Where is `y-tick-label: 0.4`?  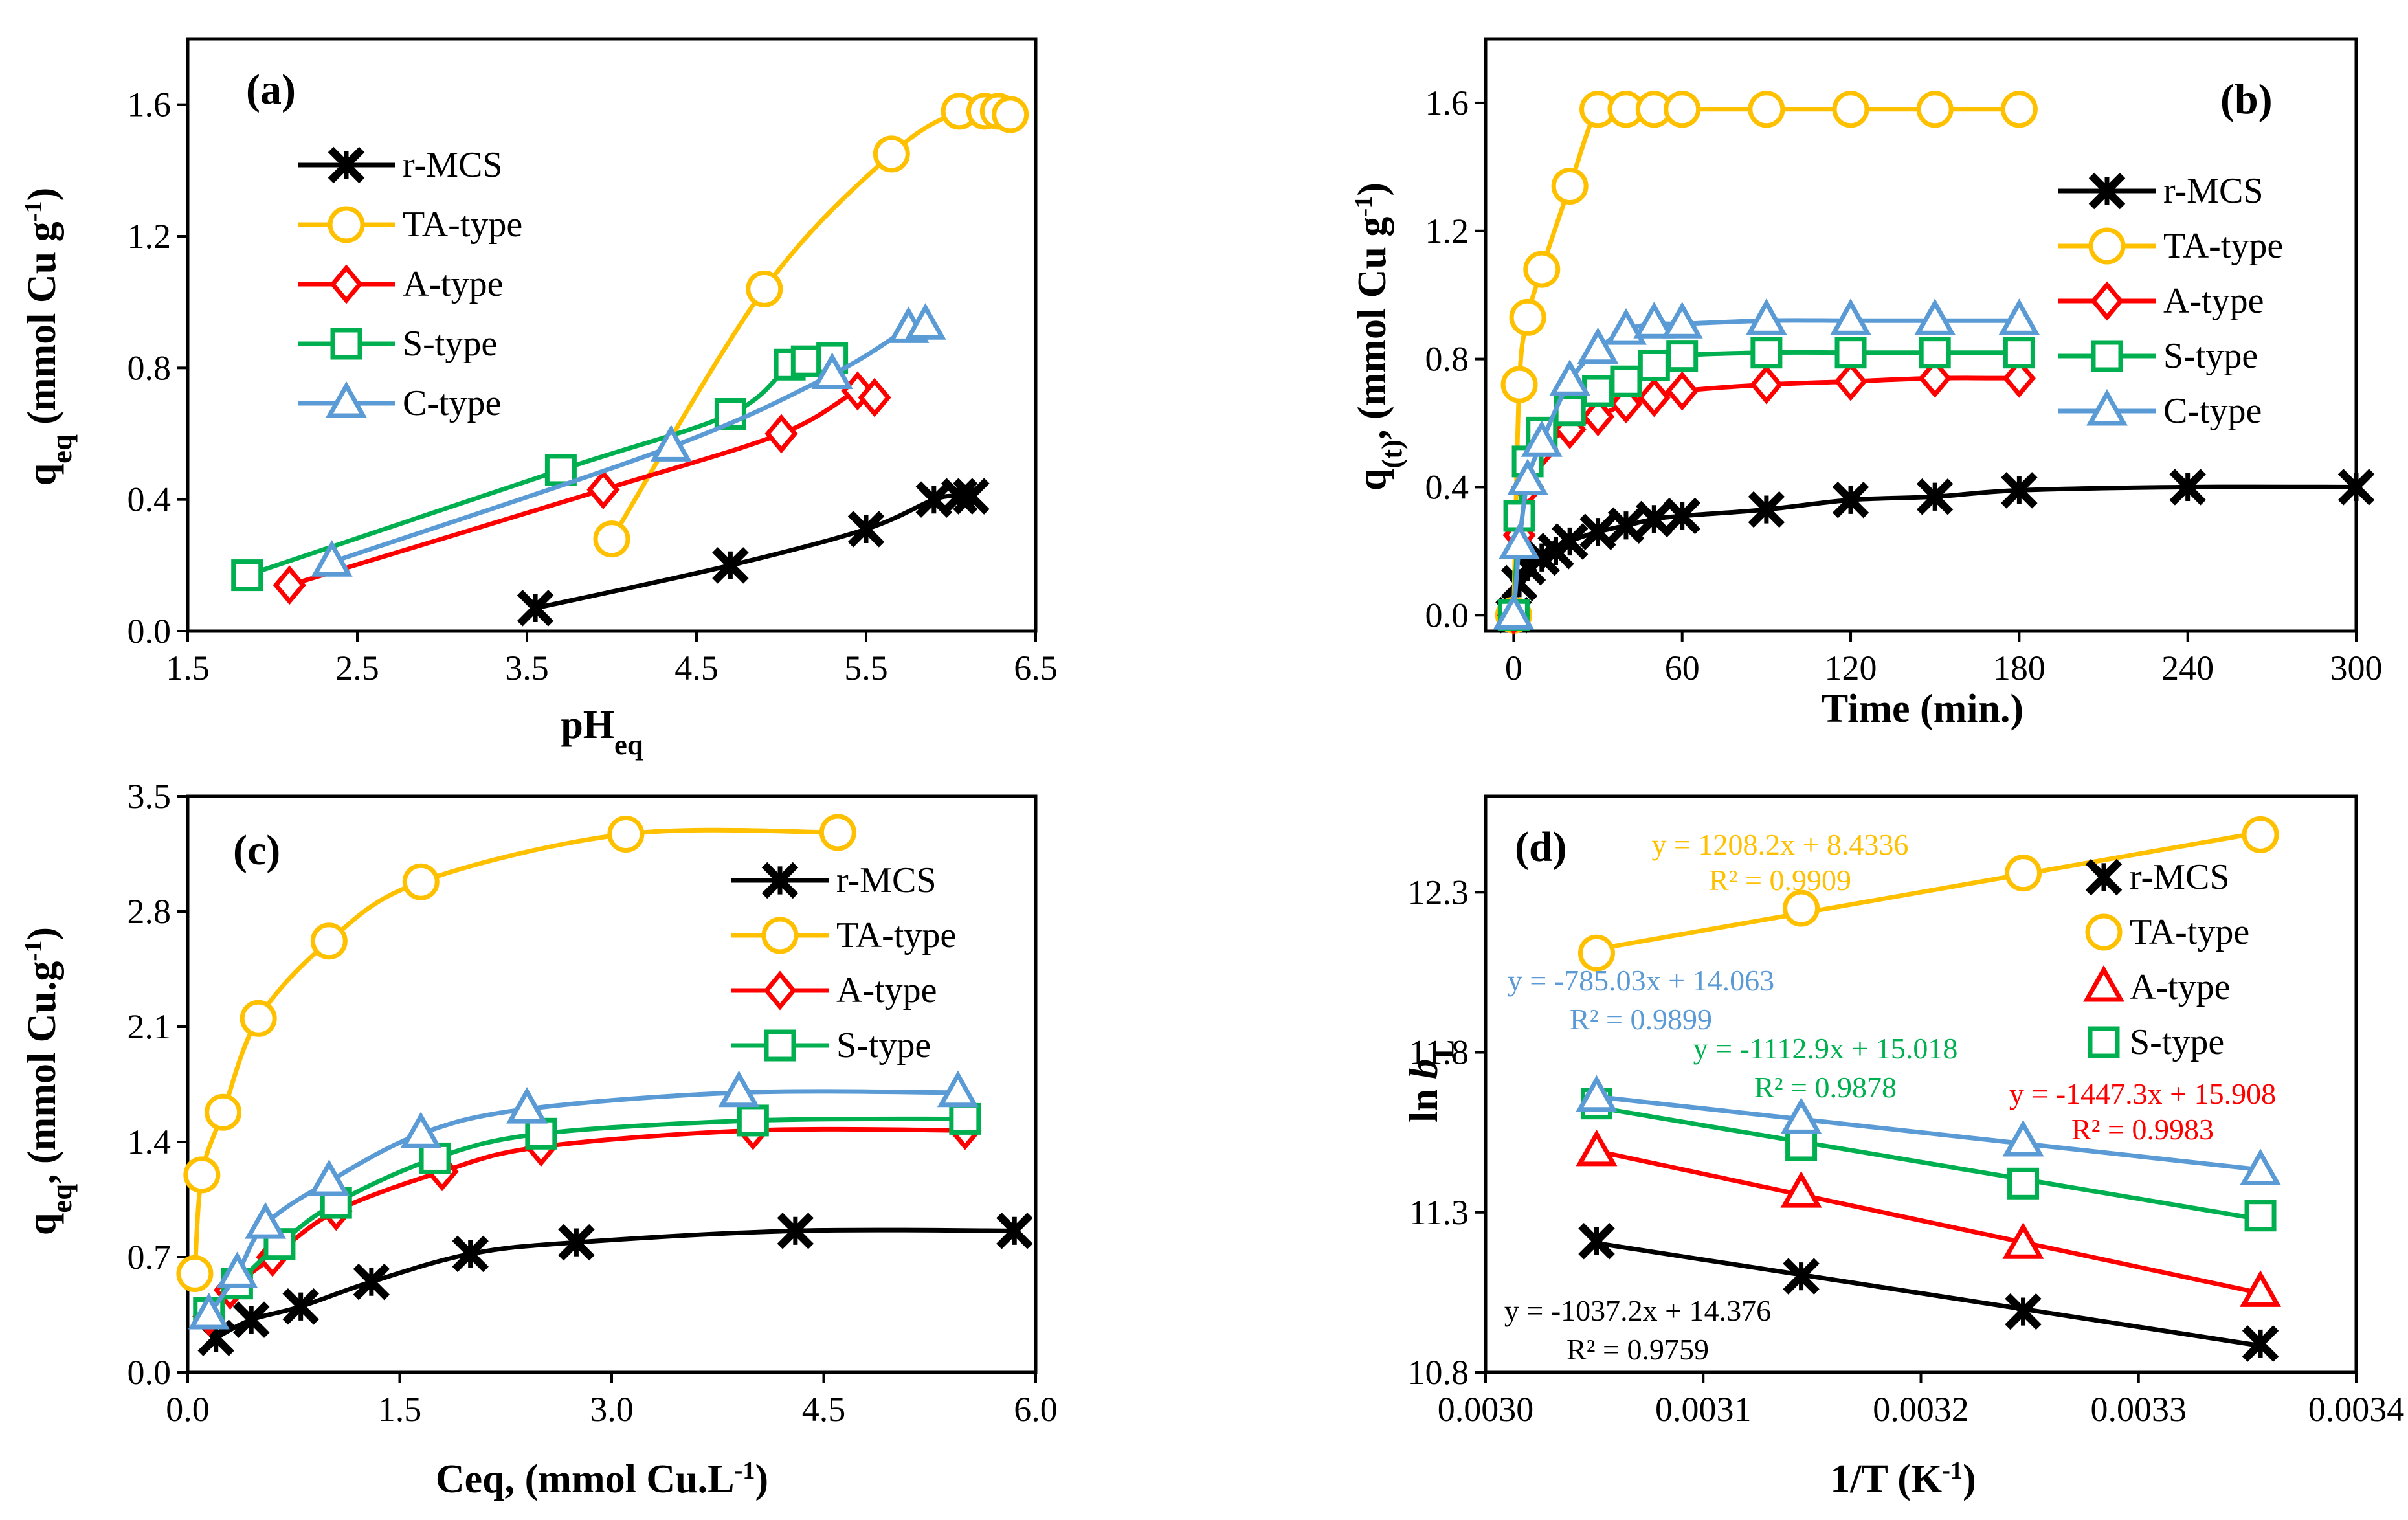 y-tick-label: 0.4 is located at coordinates (1447, 486).